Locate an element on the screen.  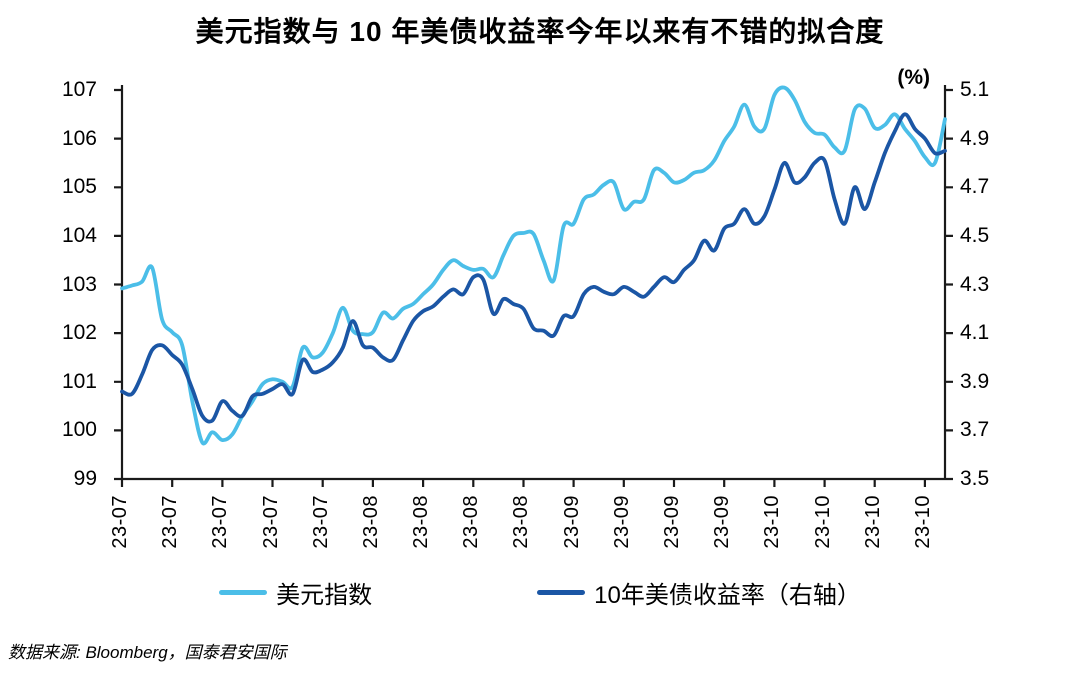
left-axis-tick-label: 101 is located at coordinates (79, 381).